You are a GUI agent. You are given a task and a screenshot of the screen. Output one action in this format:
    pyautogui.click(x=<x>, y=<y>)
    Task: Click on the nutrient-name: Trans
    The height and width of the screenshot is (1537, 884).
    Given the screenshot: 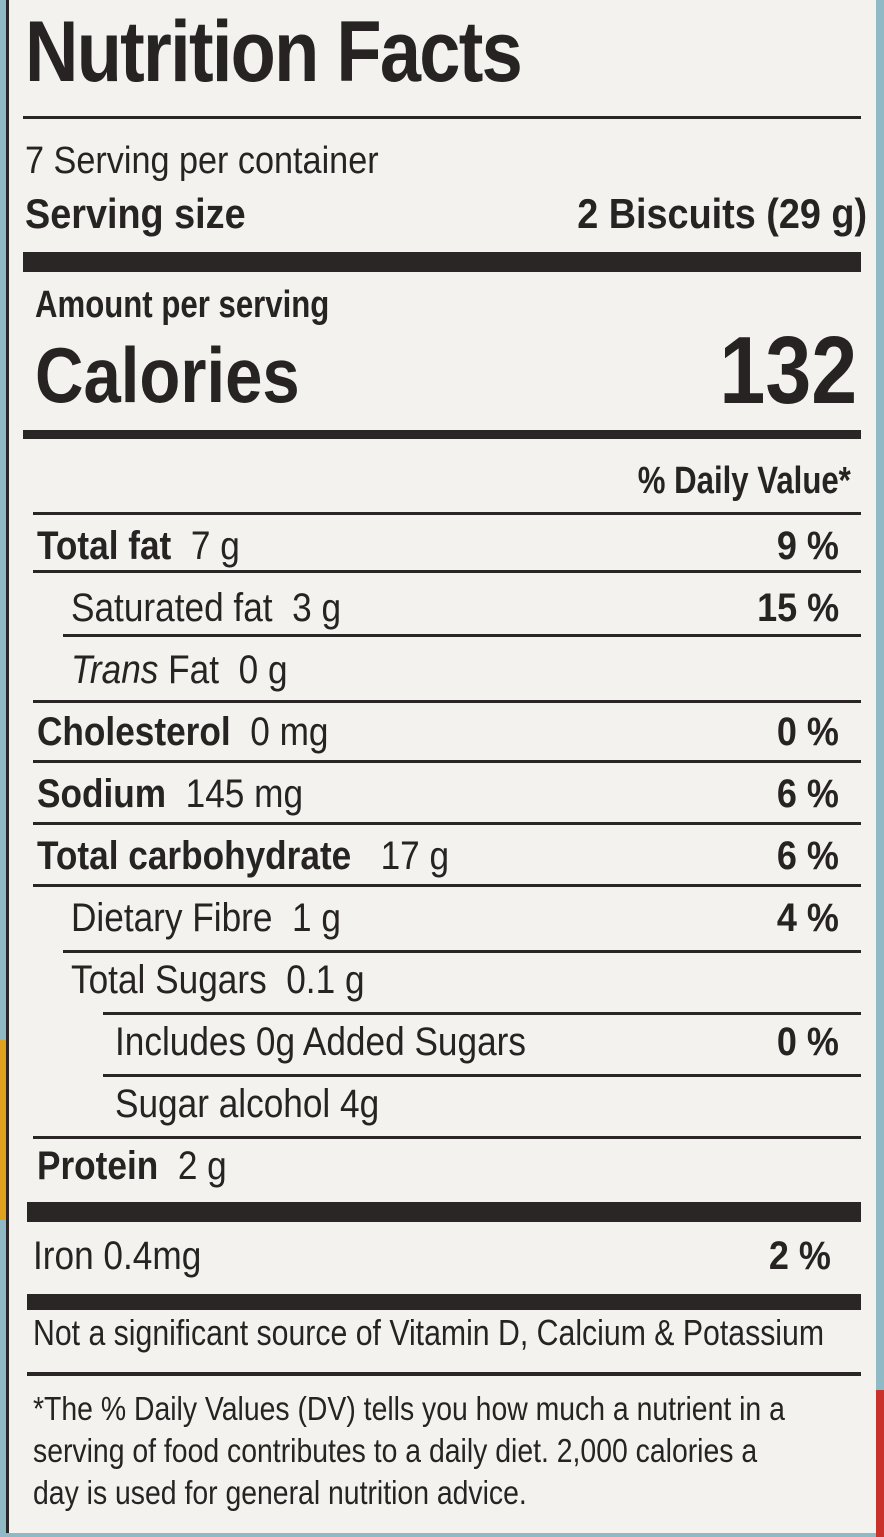 What is the action you would take?
    pyautogui.click(x=115, y=670)
    